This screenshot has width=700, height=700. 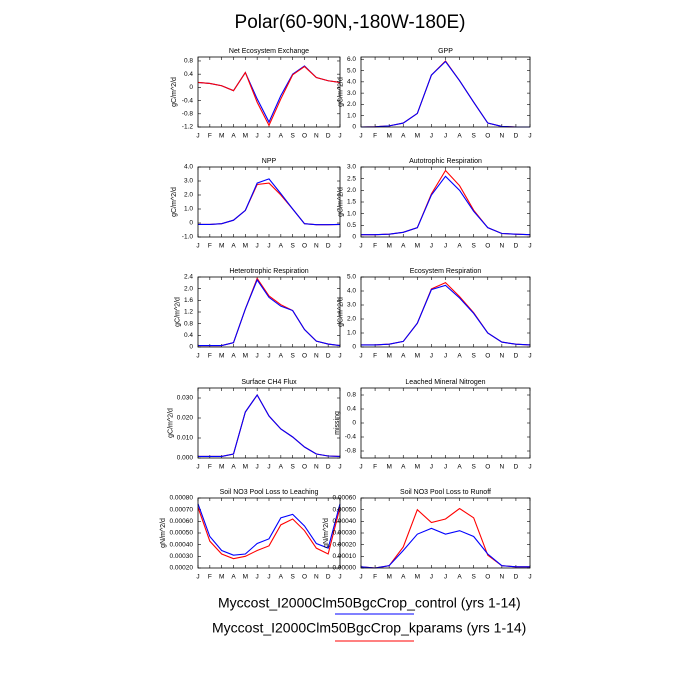 What do you see at coordinates (345, 533) in the screenshot?
I see `y-tick-label: 0.00030` at bounding box center [345, 533].